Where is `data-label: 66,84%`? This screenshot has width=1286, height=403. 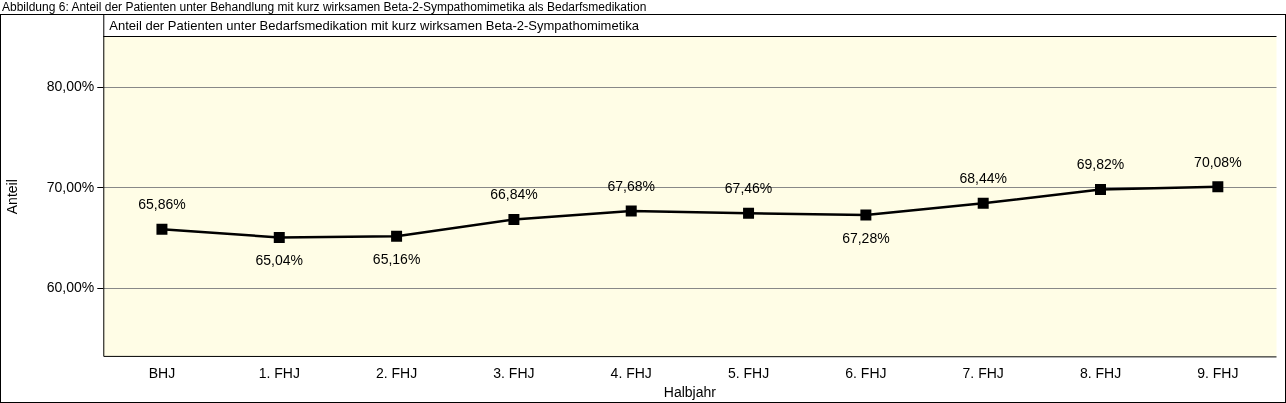 data-label: 66,84% is located at coordinates (514, 194).